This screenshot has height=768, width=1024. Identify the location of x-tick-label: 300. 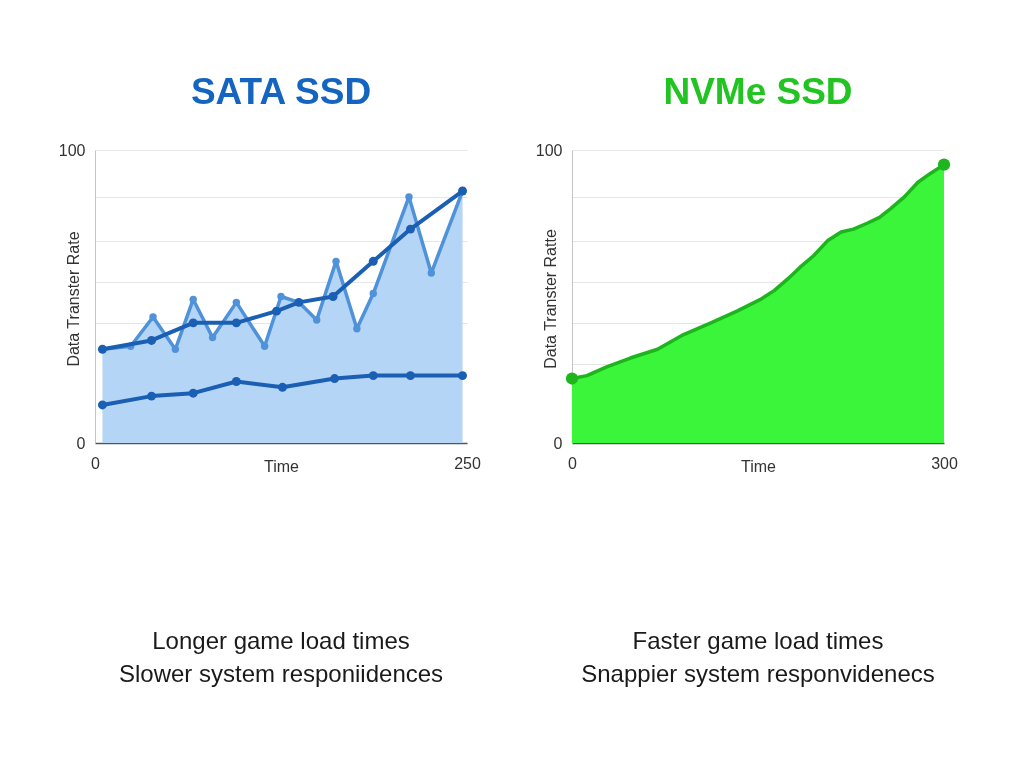
(944, 463).